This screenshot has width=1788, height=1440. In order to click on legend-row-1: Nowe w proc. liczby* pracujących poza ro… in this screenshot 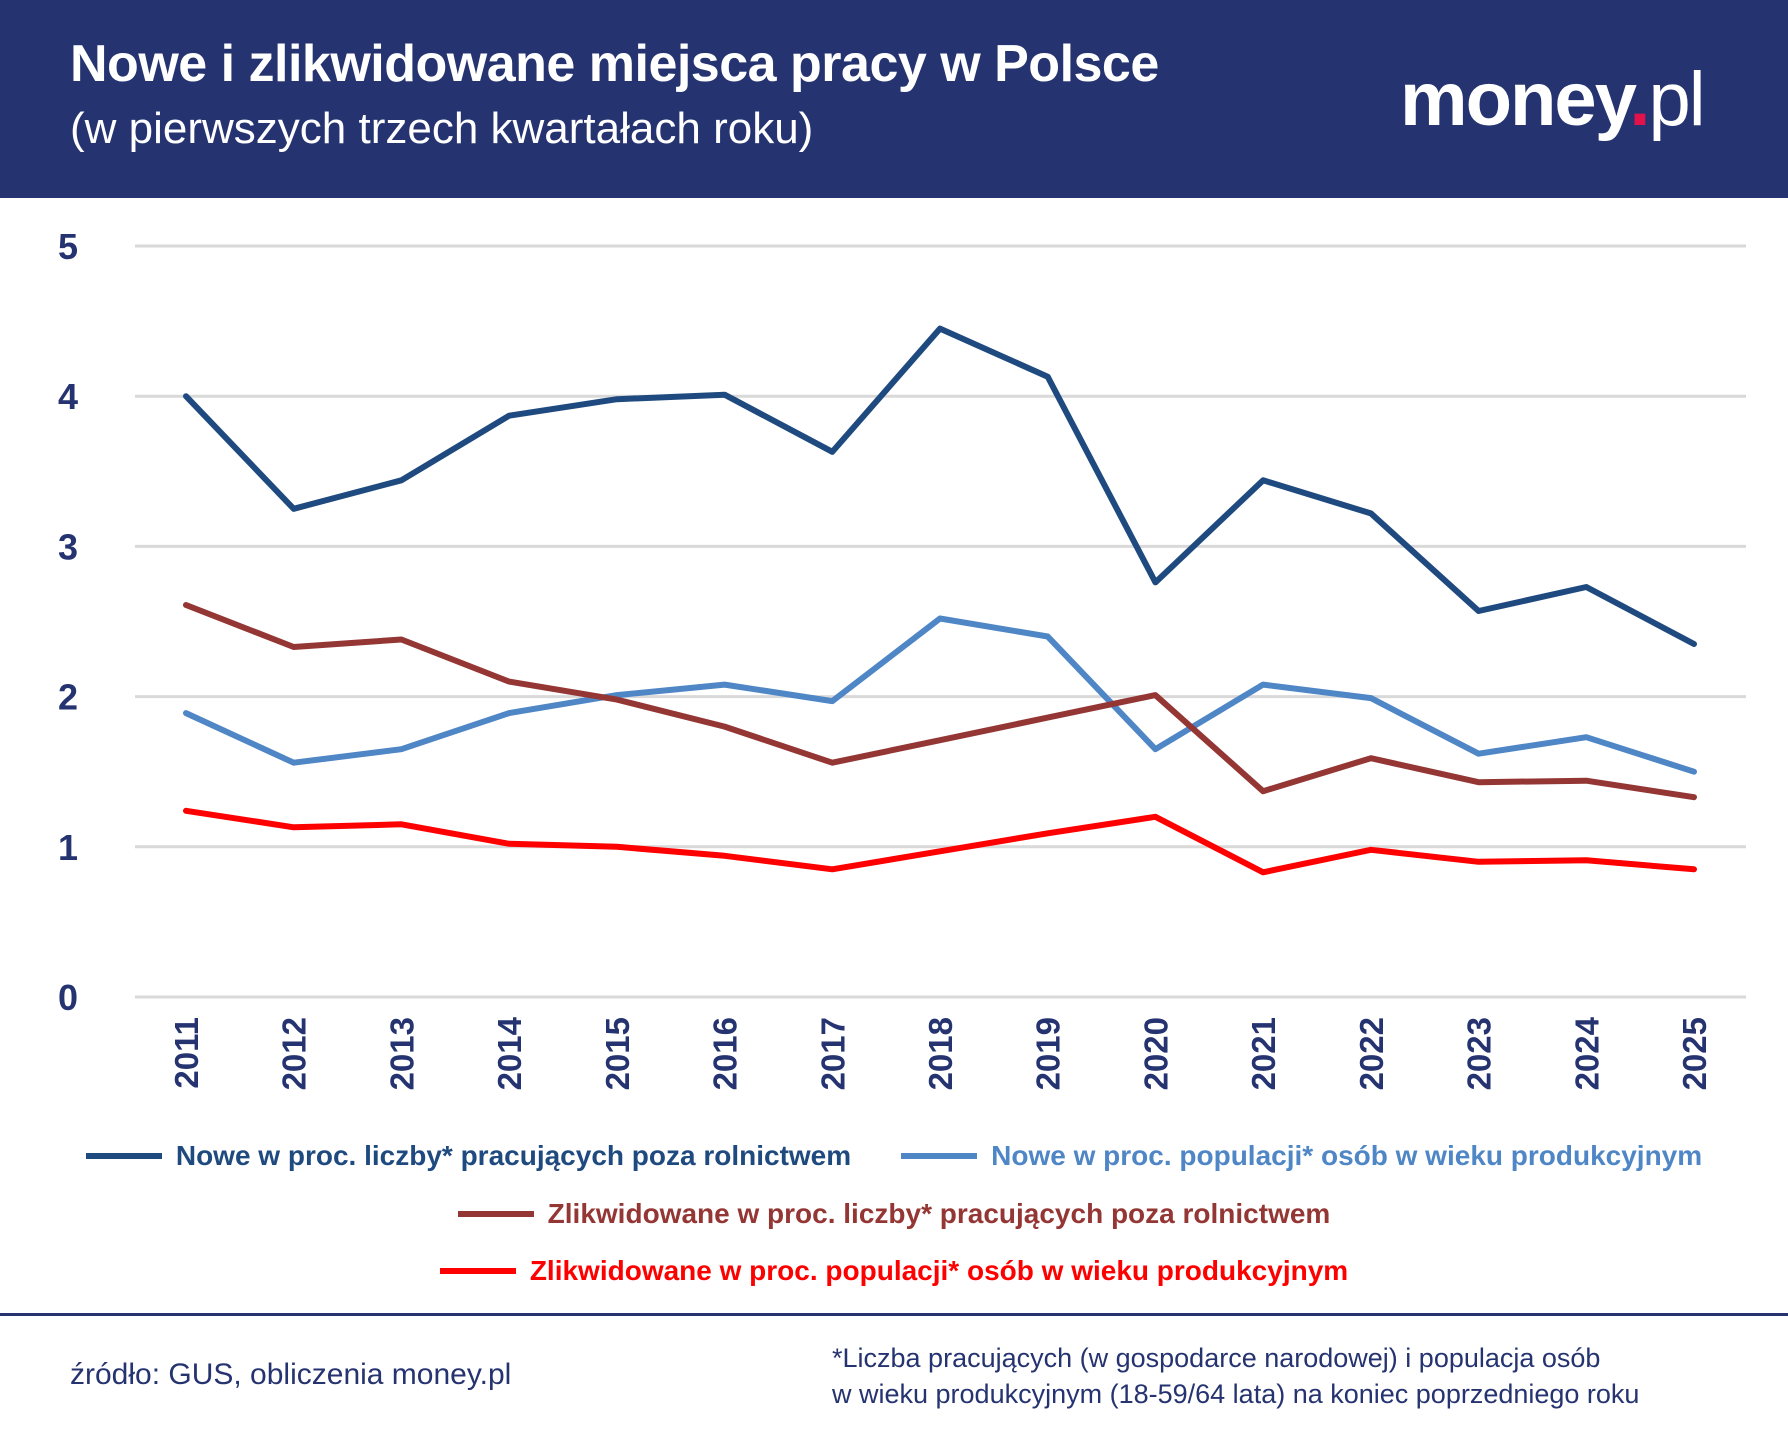, I will do `click(894, 1156)`.